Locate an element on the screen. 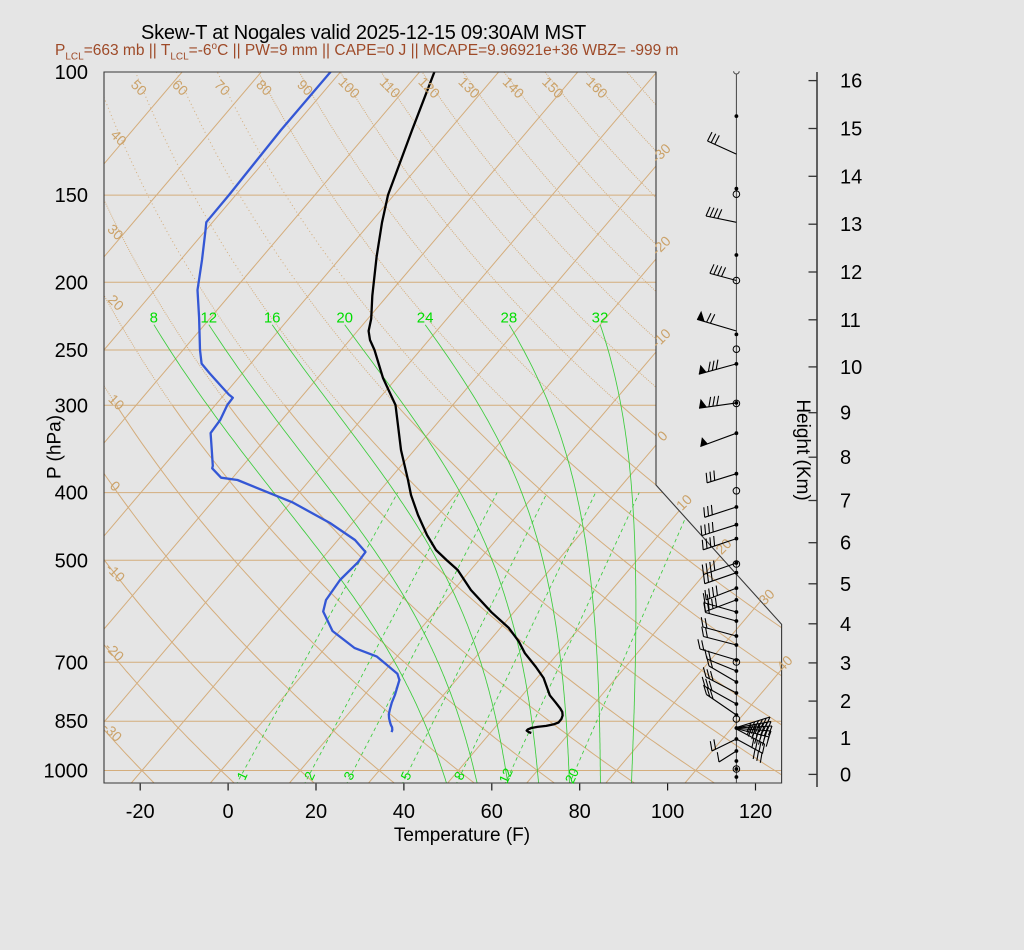 The width and height of the screenshot is (1024, 950). svg-text: 300 is located at coordinates (71, 406).